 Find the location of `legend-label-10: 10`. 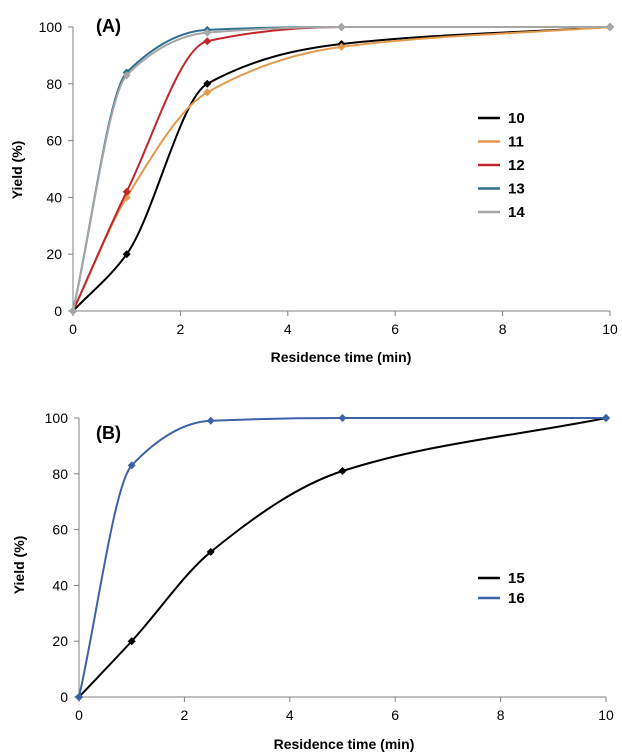

legend-label-10: 10 is located at coordinates (516, 118).